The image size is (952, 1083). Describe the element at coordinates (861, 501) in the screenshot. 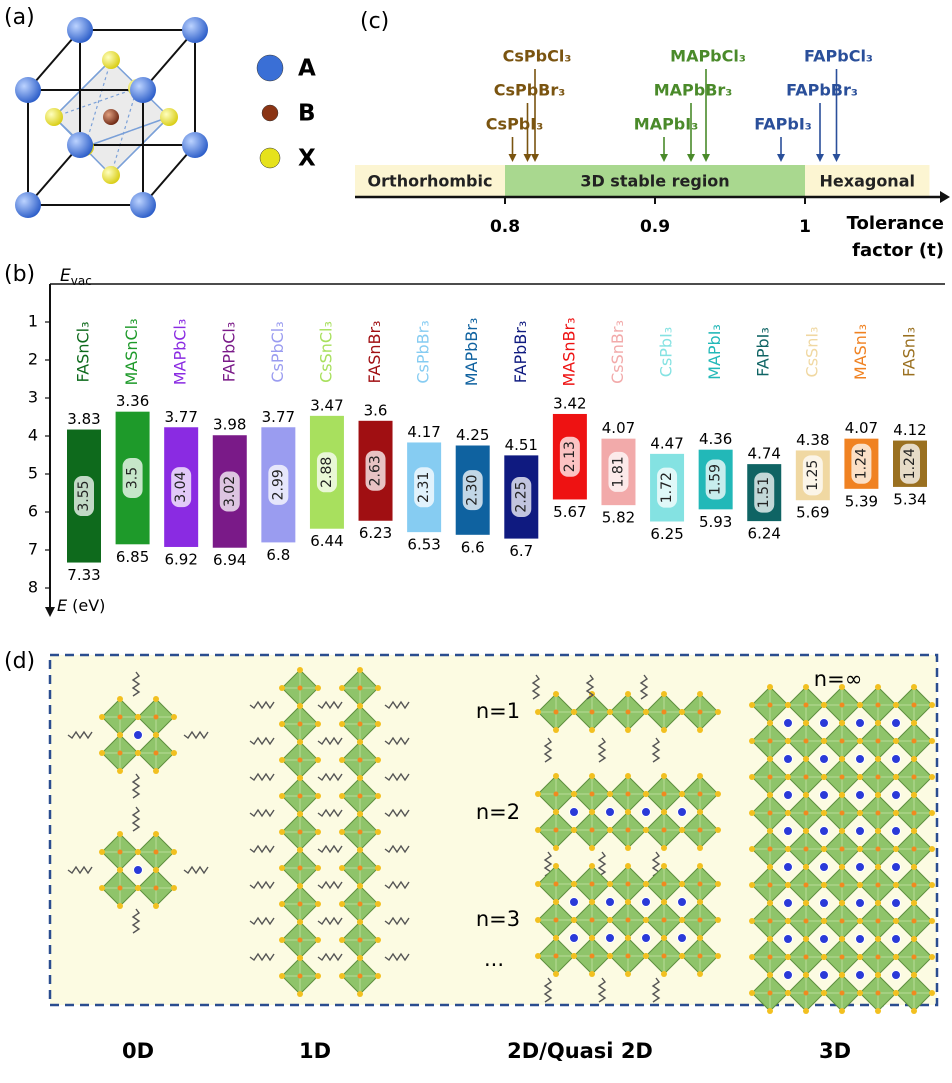

I see `vbm-label: 5.39` at that location.